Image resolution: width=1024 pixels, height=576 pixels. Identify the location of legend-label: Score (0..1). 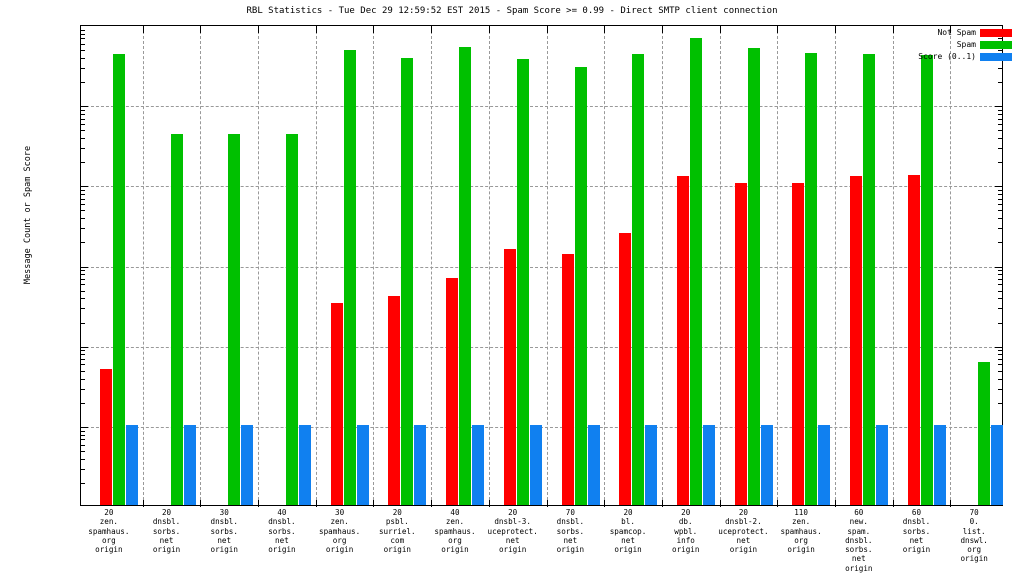
(947, 56).